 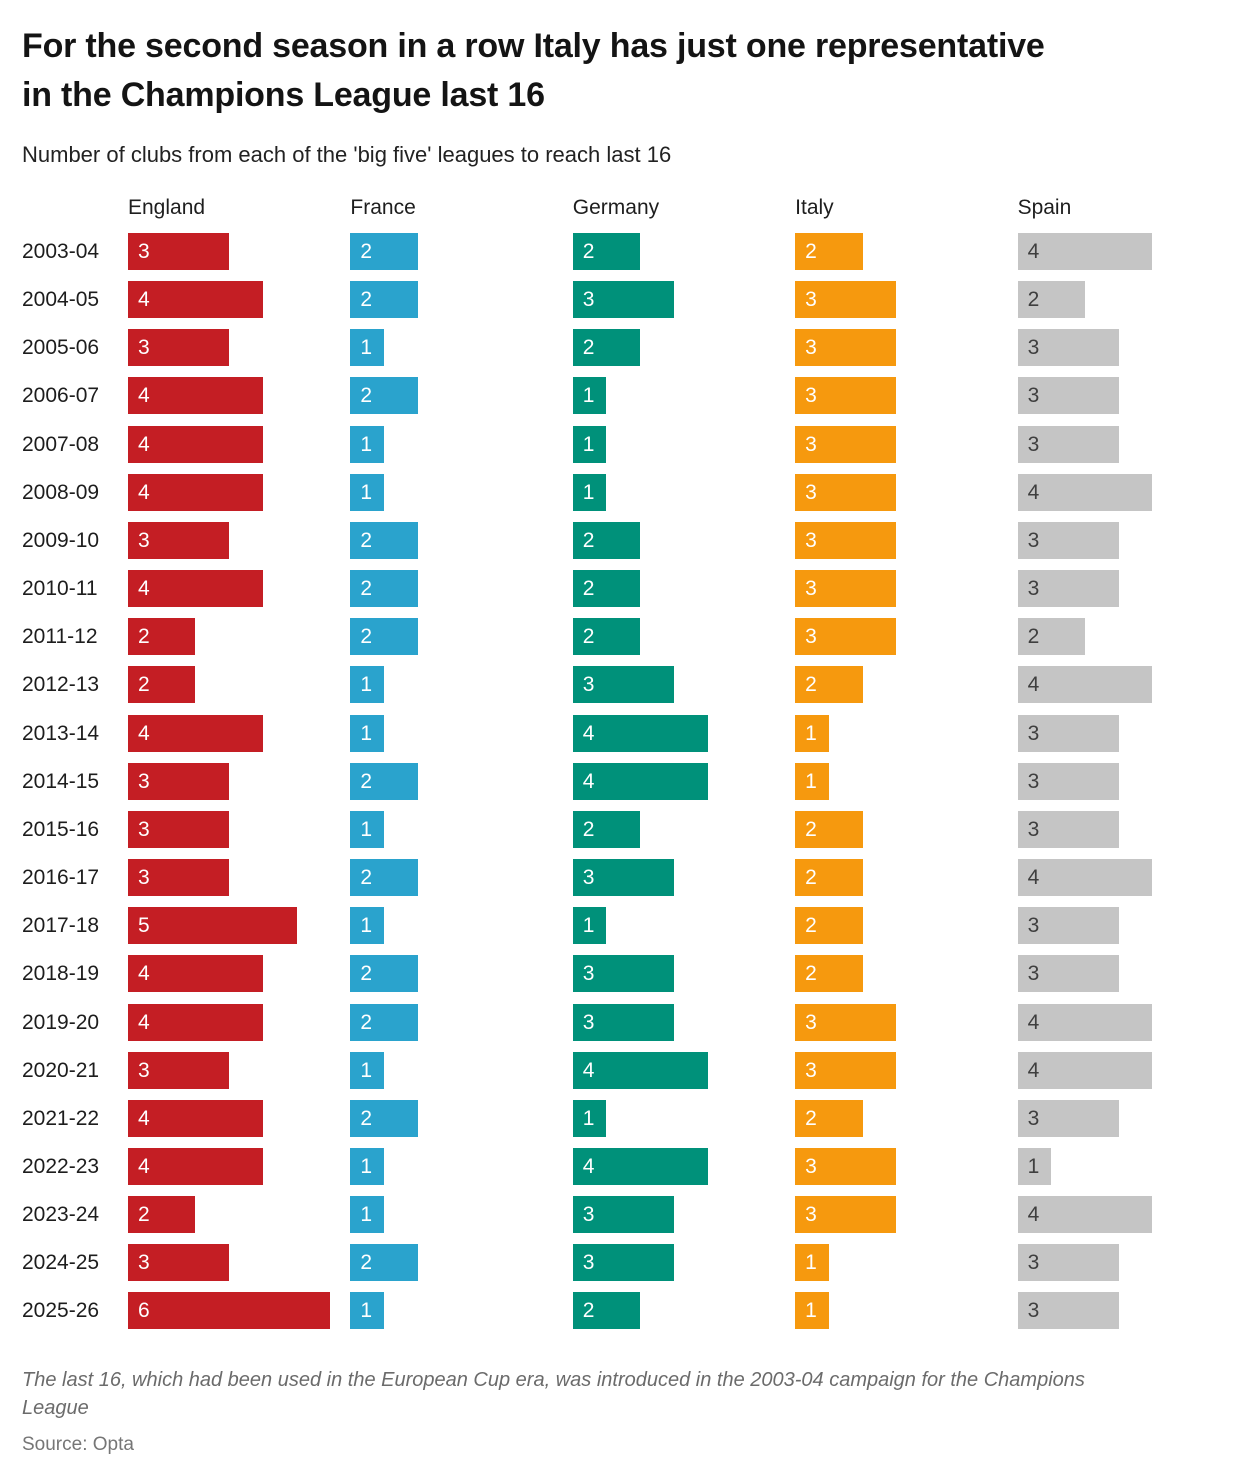 What do you see at coordinates (61, 974) in the screenshot?
I see `season-label: 2018-19` at bounding box center [61, 974].